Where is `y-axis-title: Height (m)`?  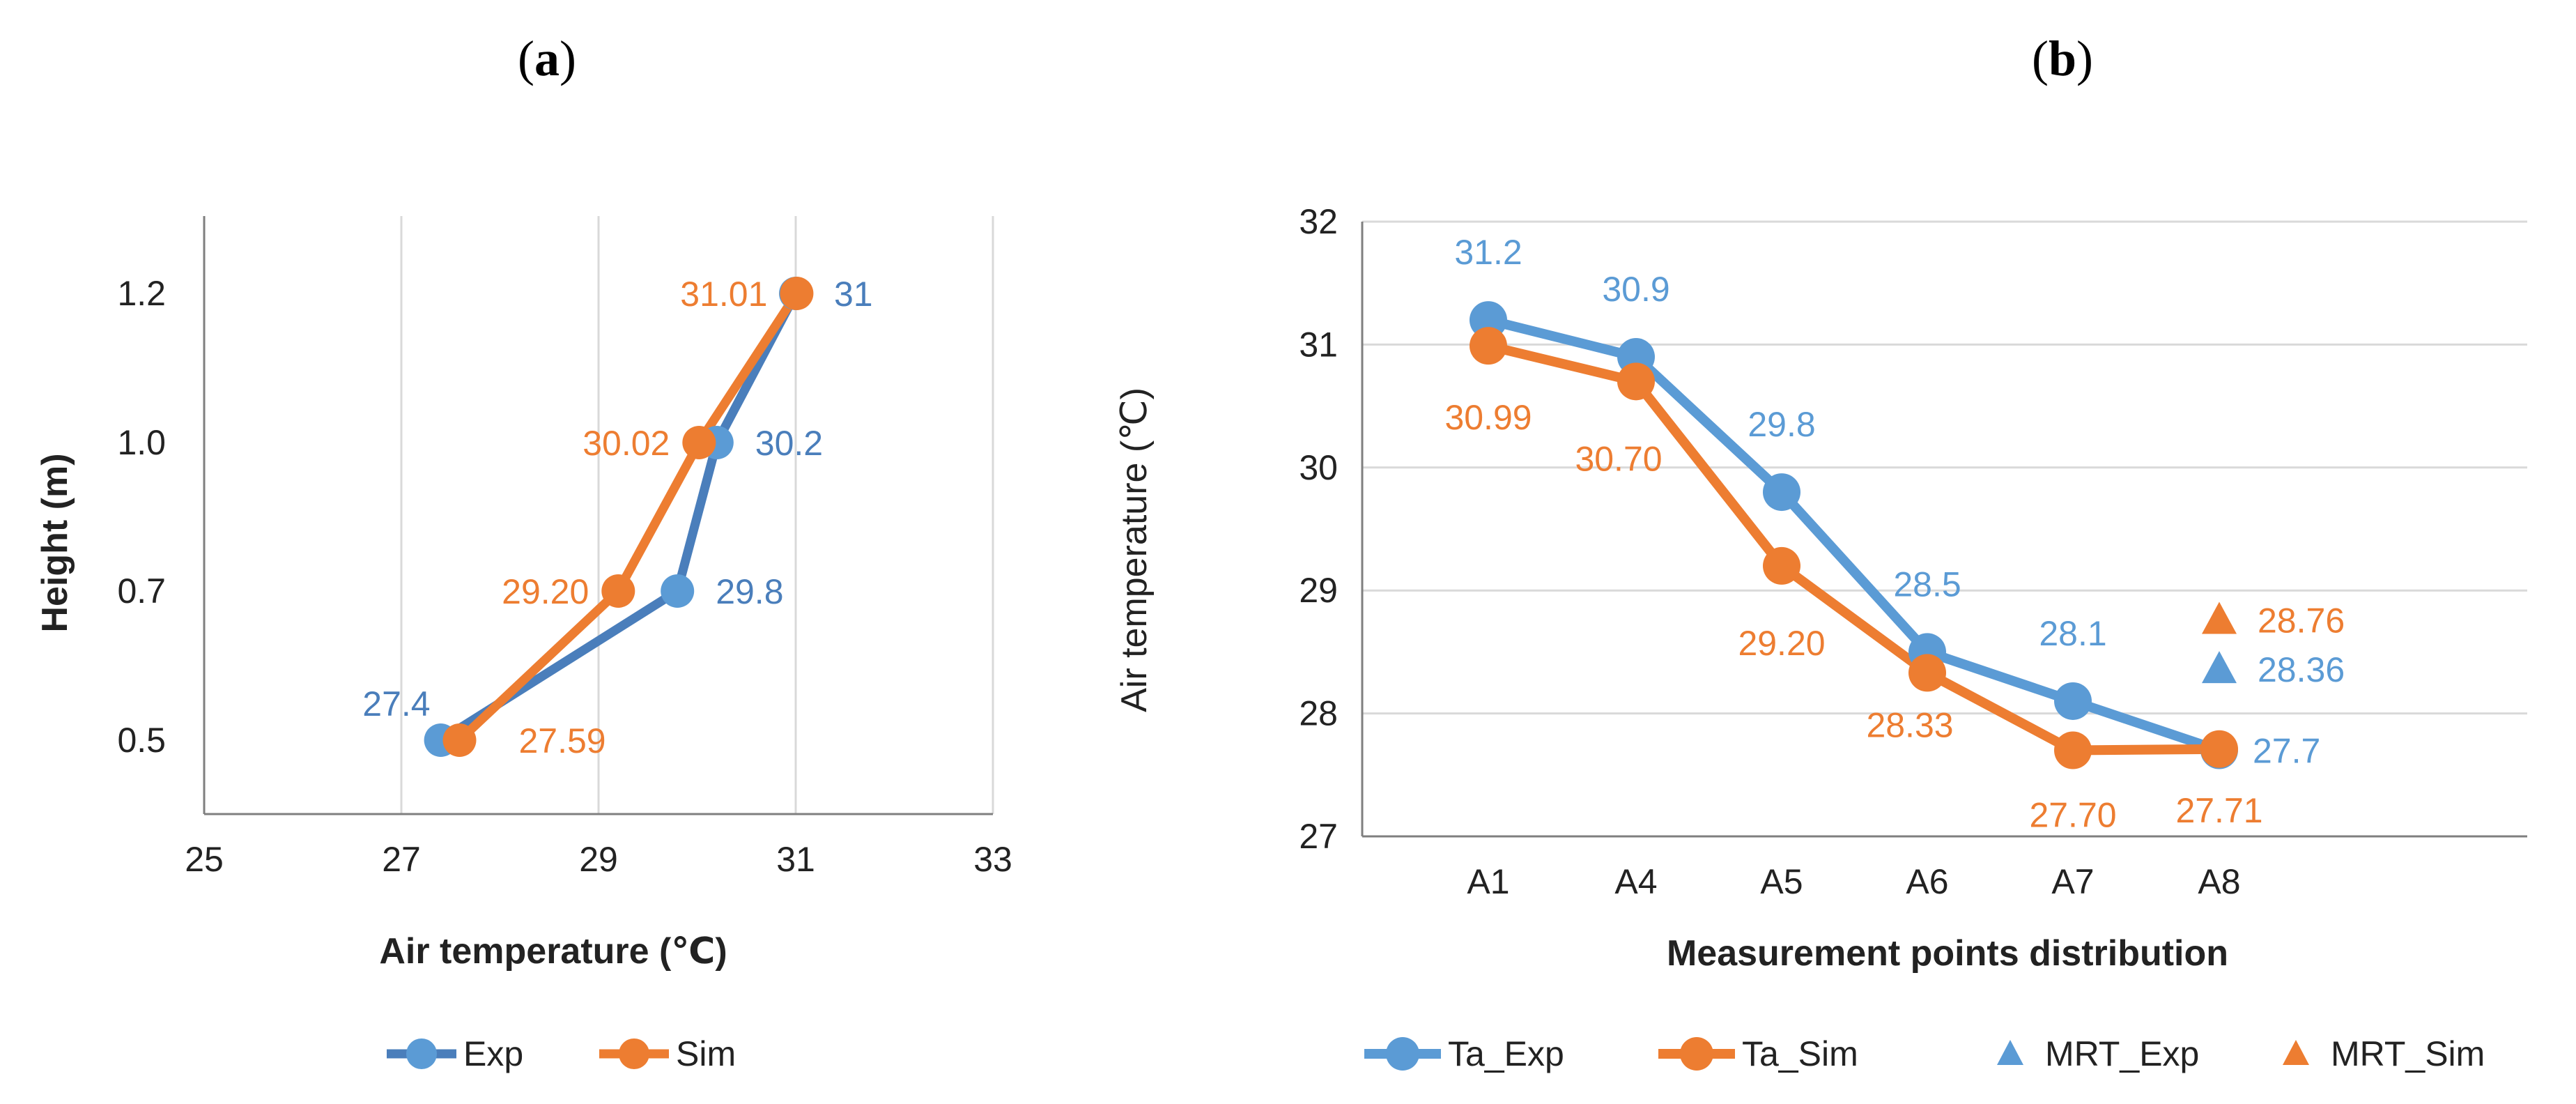 y-axis-title: Height (m) is located at coordinates (55, 542).